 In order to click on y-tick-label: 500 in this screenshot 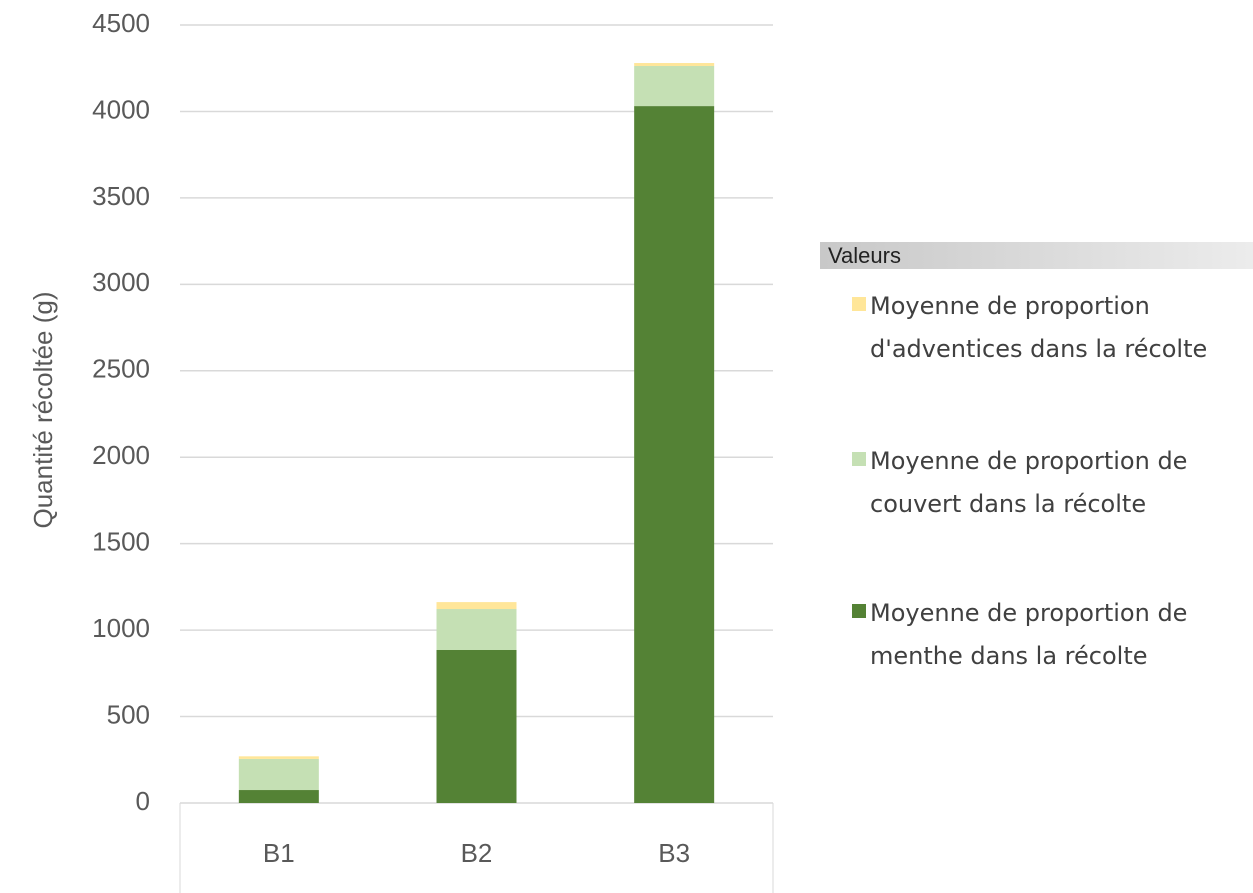, I will do `click(128, 714)`.